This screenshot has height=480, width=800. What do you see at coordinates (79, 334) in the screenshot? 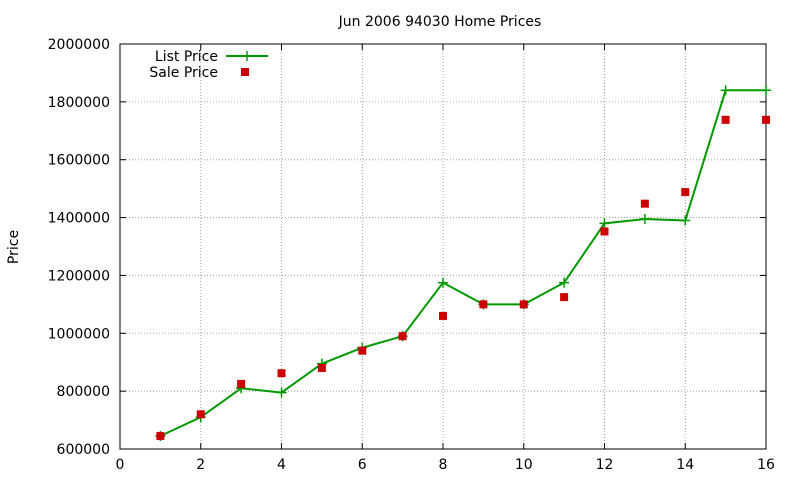
I see `y-tick-label: 1000000` at bounding box center [79, 334].